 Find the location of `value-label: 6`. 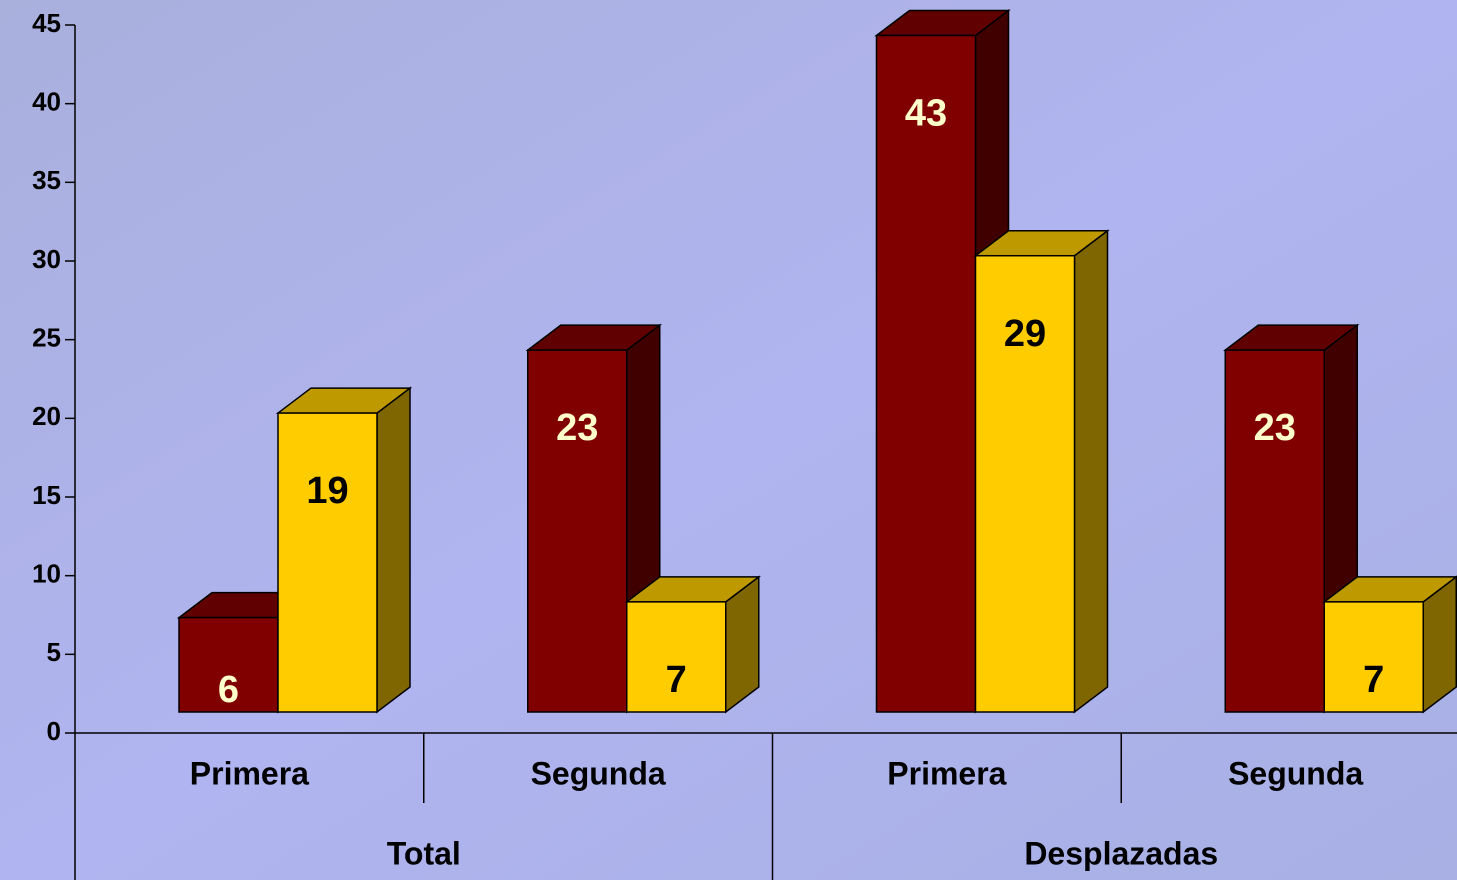

value-label: 6 is located at coordinates (228, 690).